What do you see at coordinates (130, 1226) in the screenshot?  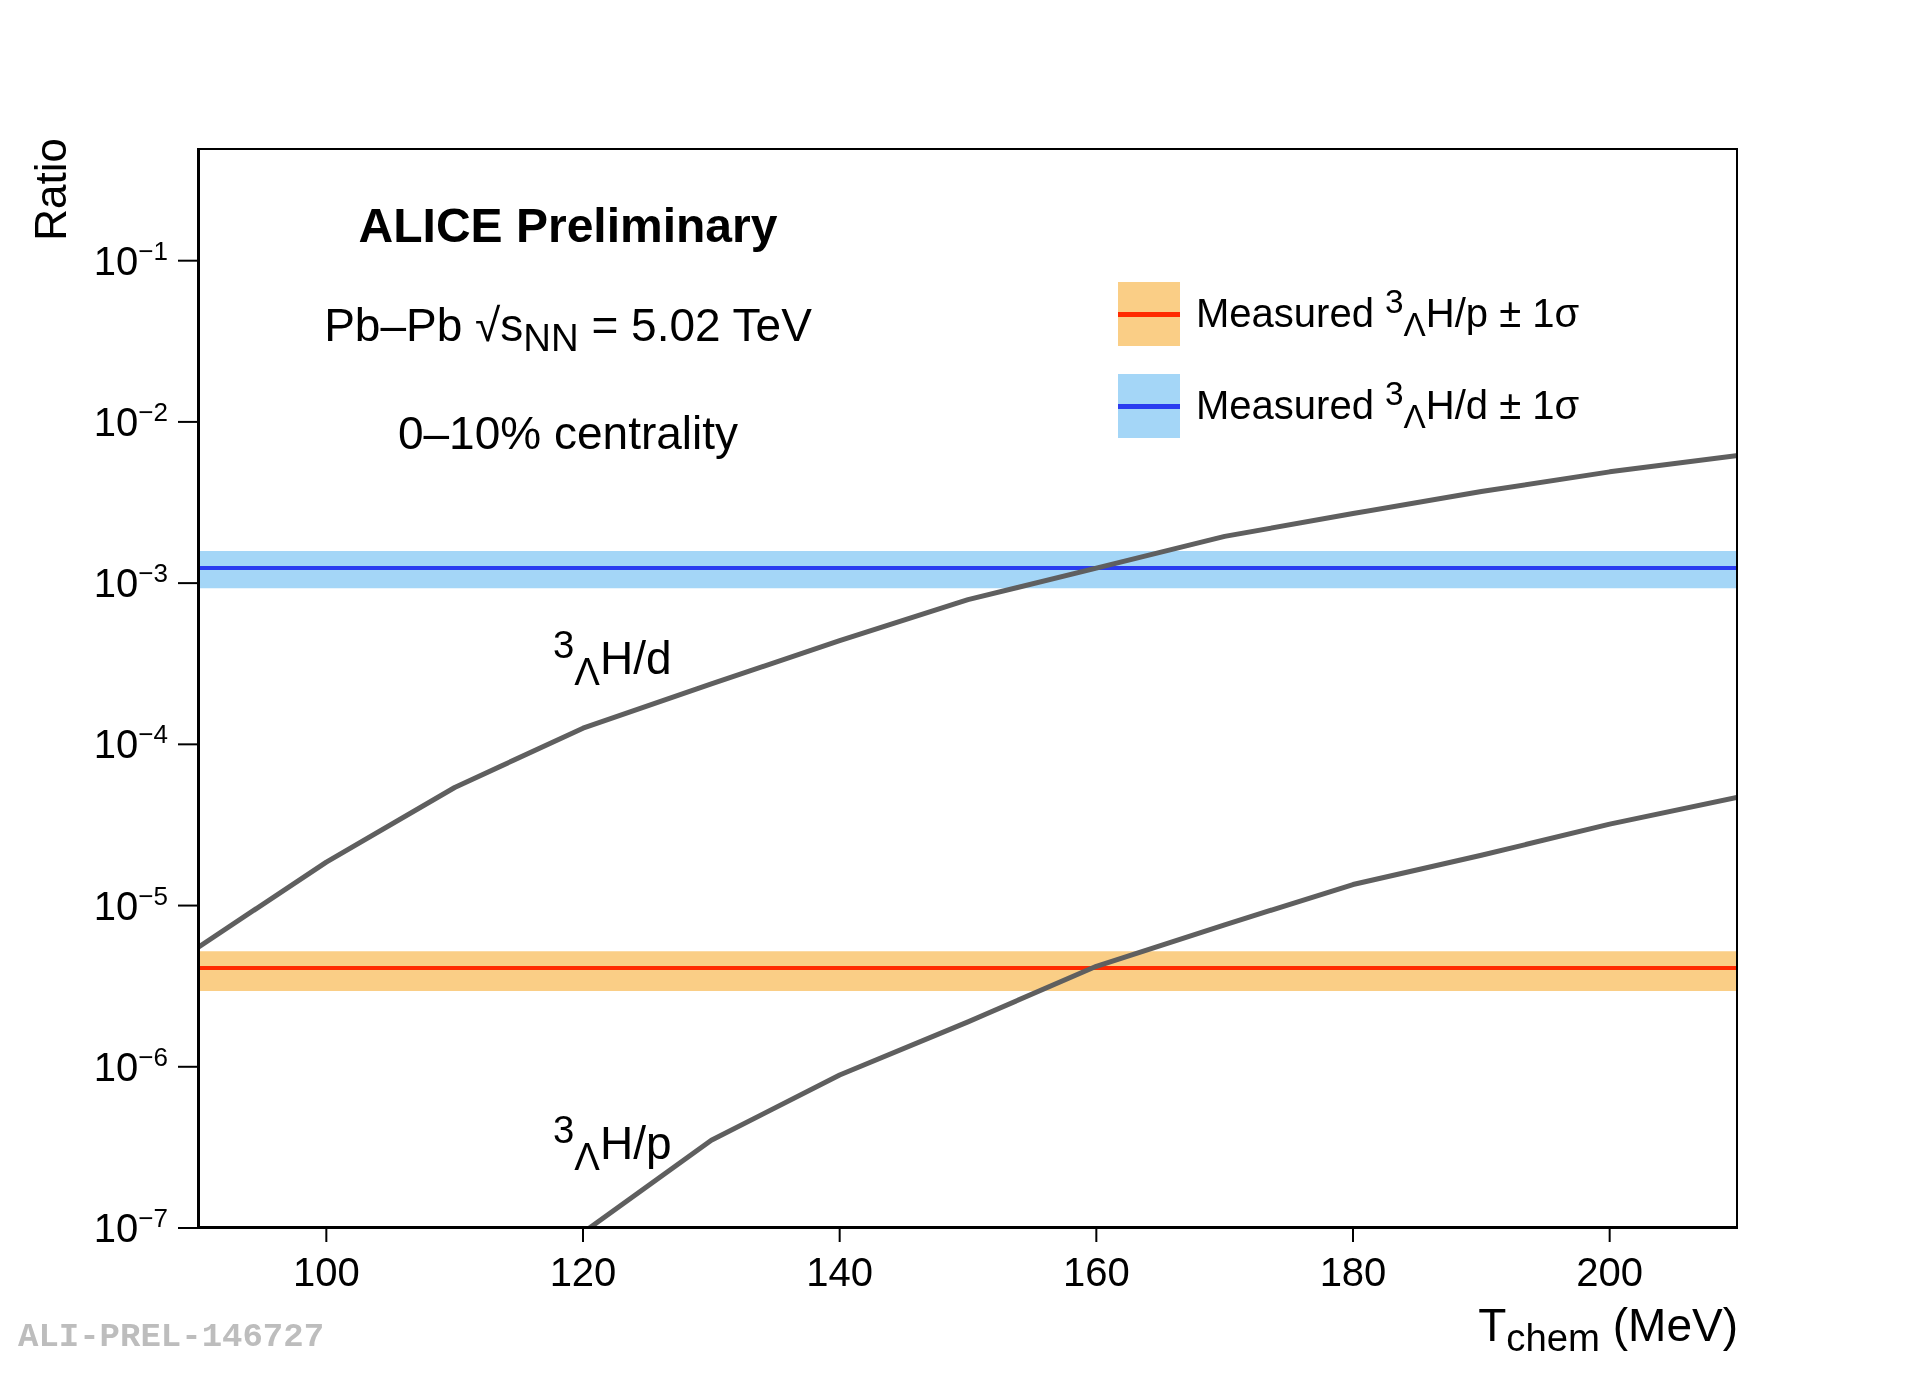 I see `y-tick-label: 10$^{−7}$` at bounding box center [130, 1226].